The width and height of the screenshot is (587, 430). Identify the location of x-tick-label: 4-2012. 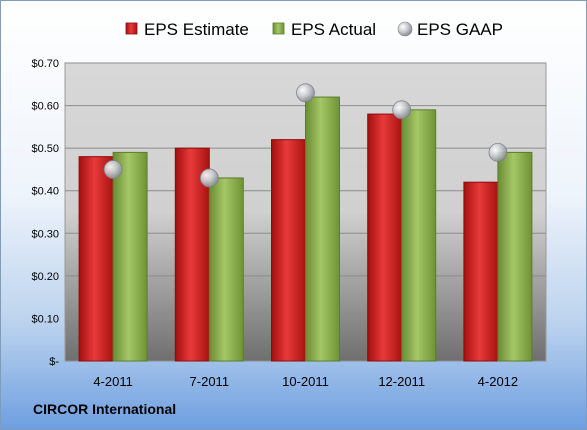
(498, 381).